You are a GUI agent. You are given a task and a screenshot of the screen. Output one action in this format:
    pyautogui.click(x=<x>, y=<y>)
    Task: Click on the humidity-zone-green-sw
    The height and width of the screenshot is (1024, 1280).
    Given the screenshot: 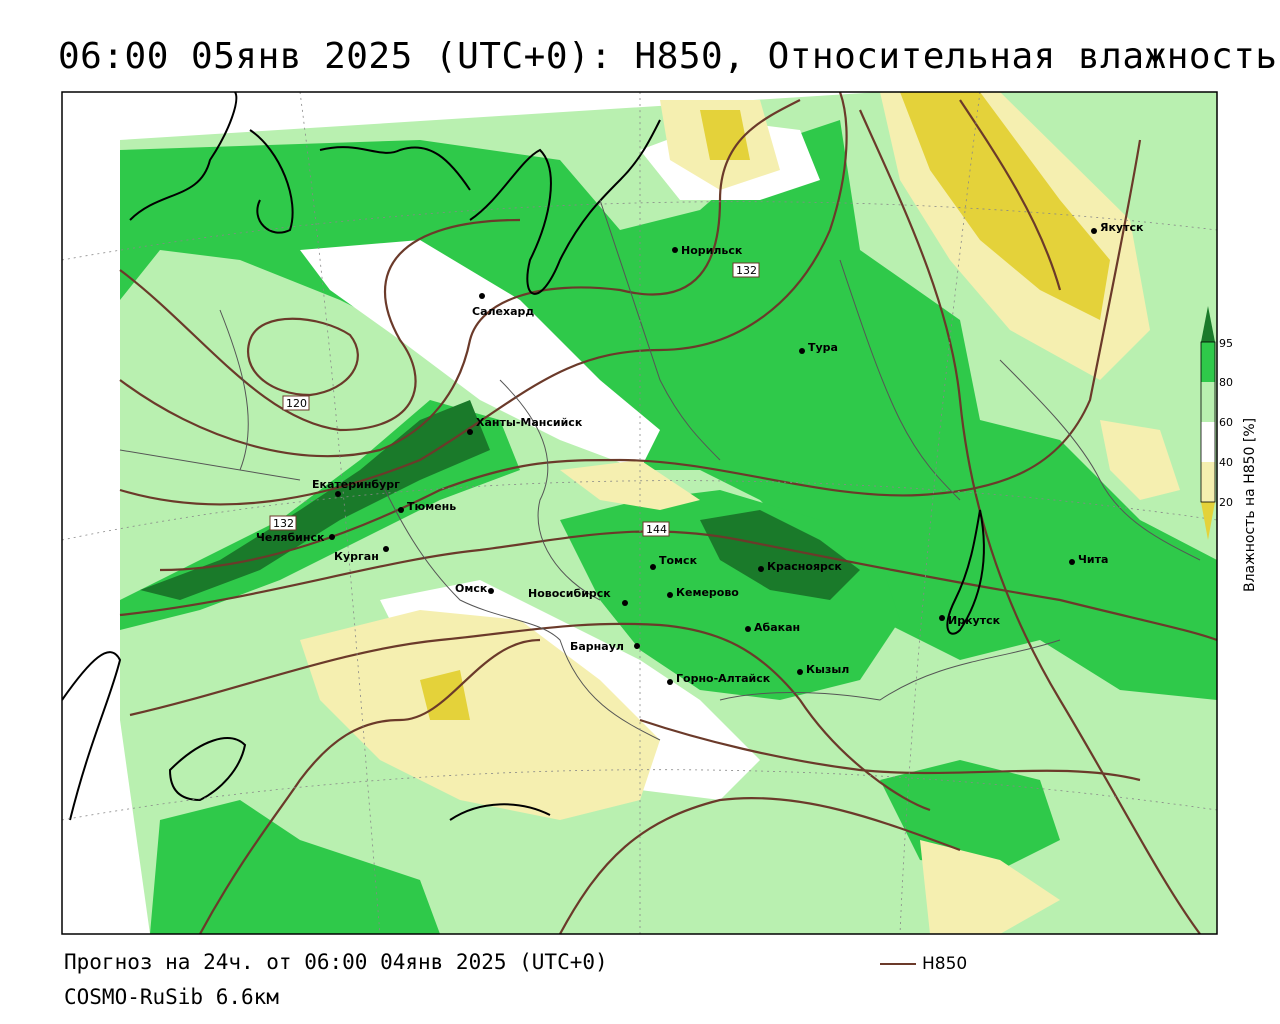 What is the action you would take?
    pyautogui.click(x=295, y=867)
    